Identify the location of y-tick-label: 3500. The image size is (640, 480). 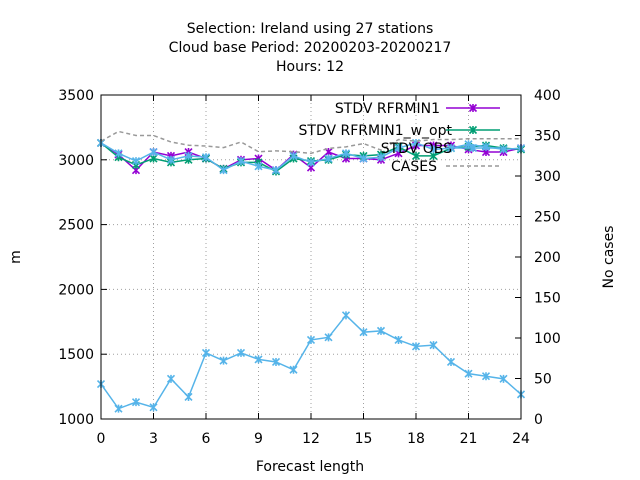
(76, 96).